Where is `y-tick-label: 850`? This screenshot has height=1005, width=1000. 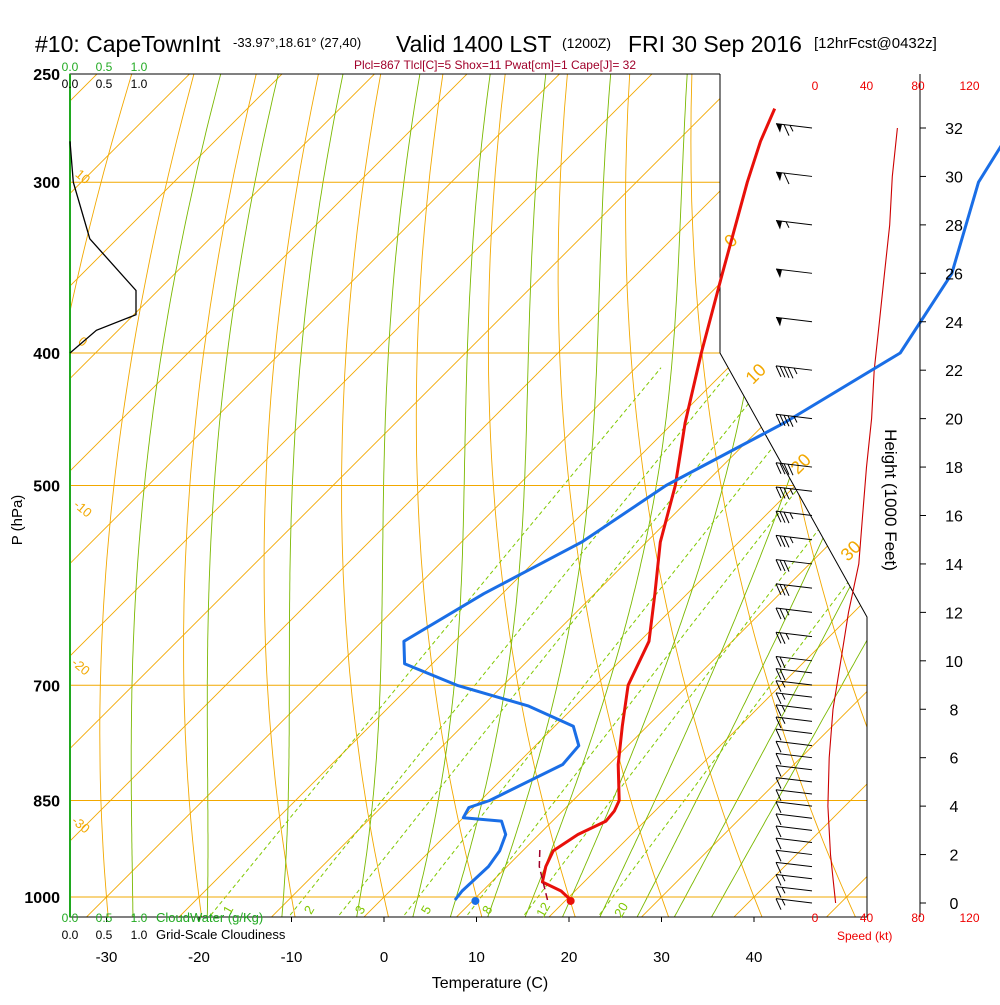 y-tick-label: 850 is located at coordinates (46, 802).